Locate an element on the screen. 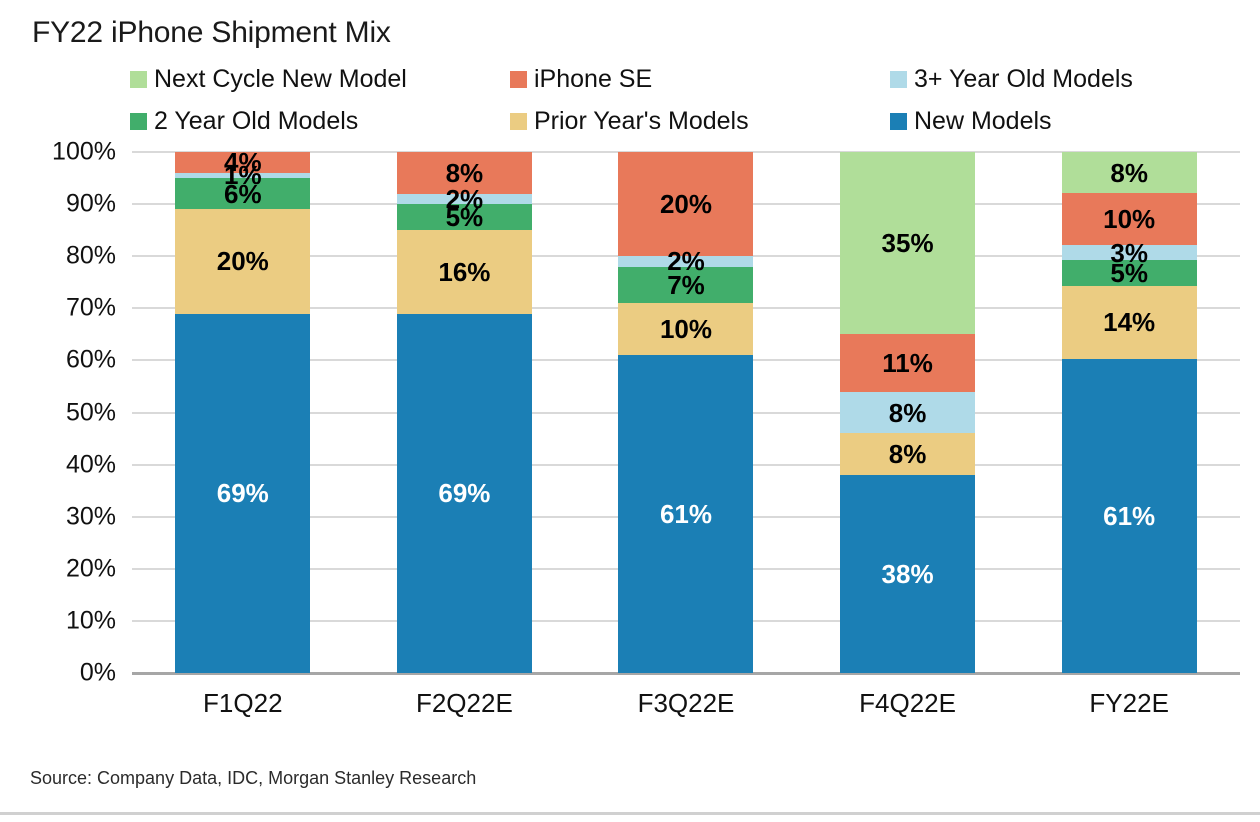 The image size is (1260, 822). bar-segment-label: 3% is located at coordinates (1129, 252).